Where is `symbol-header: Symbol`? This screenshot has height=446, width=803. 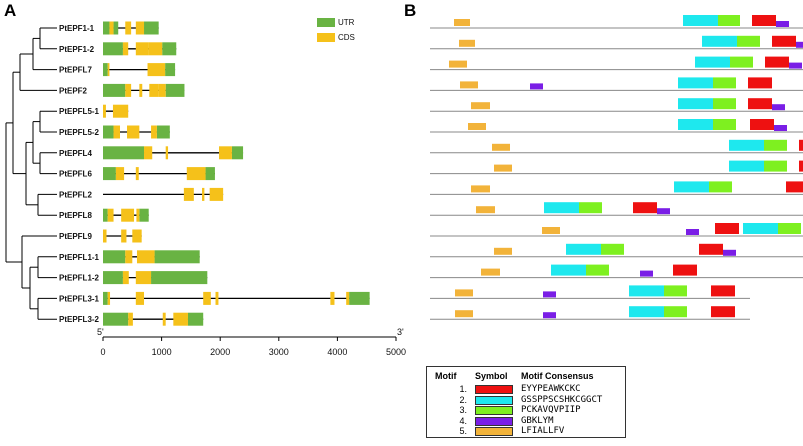 symbol-header: Symbol is located at coordinates (491, 376).